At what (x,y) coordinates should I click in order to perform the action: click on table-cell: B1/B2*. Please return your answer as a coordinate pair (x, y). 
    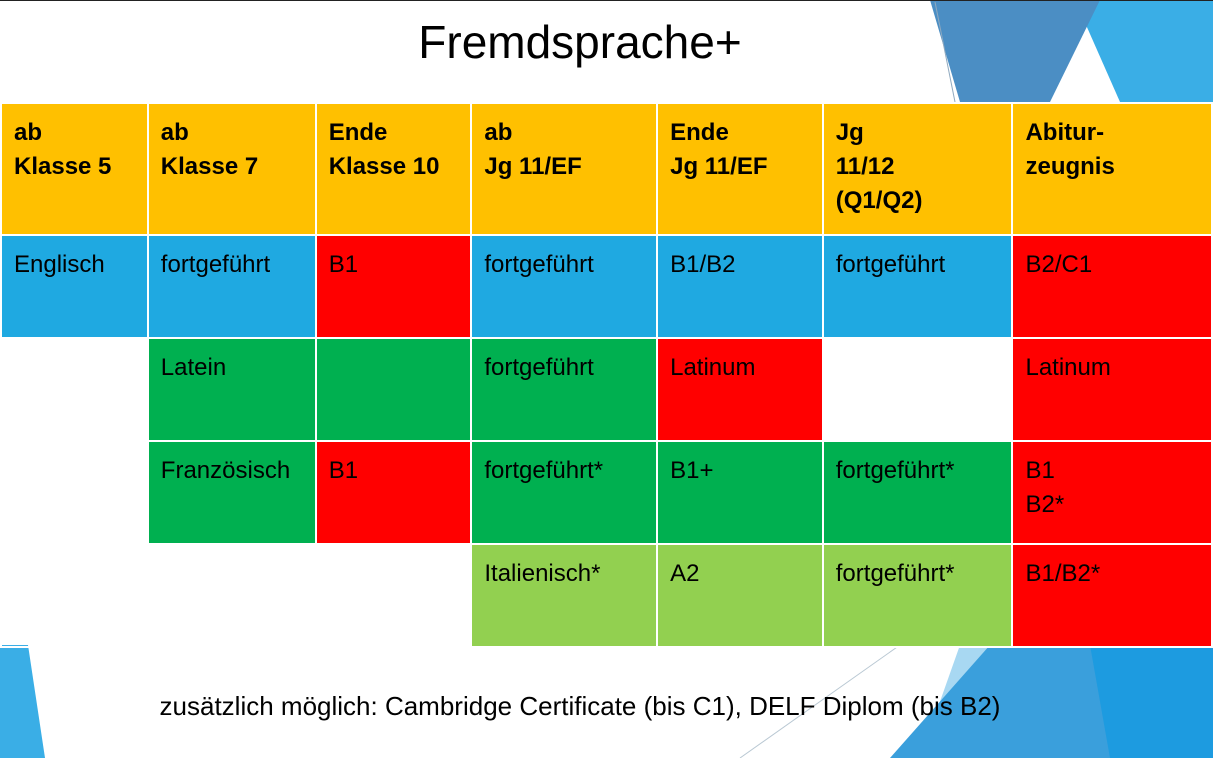
    Looking at the image, I should click on (1112, 595).